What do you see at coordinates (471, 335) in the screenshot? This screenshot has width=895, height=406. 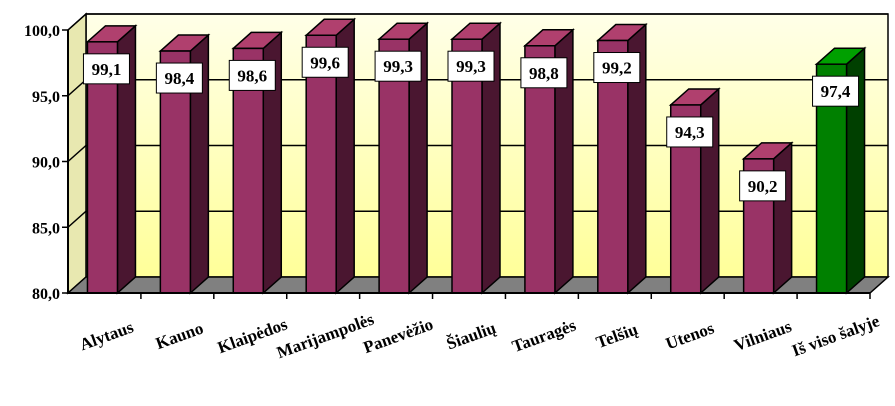 I see `x-tick-label: Šiaulių` at bounding box center [471, 335].